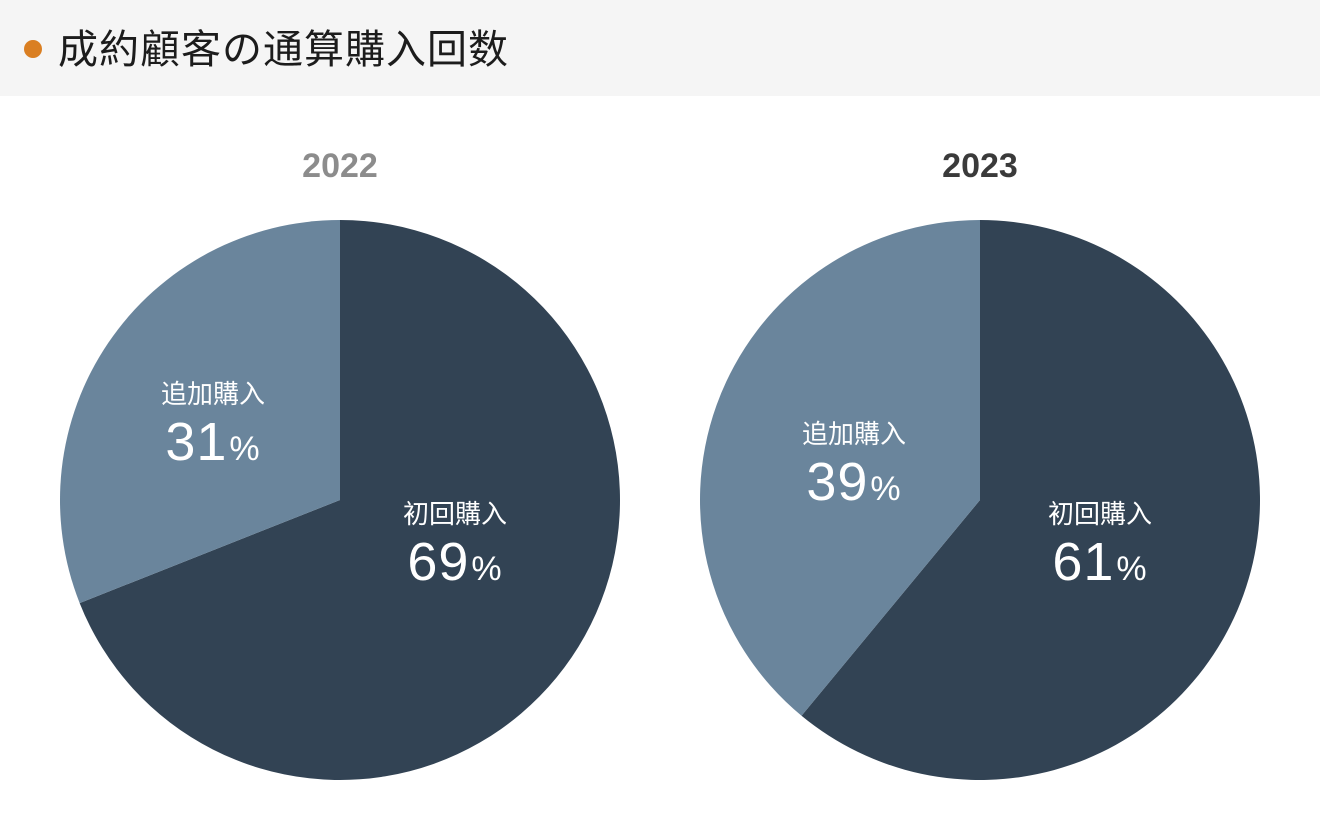 Image resolution: width=1320 pixels, height=828 pixels. I want to click on page-header: 成約顧客の通算購入回数, so click(660, 48).